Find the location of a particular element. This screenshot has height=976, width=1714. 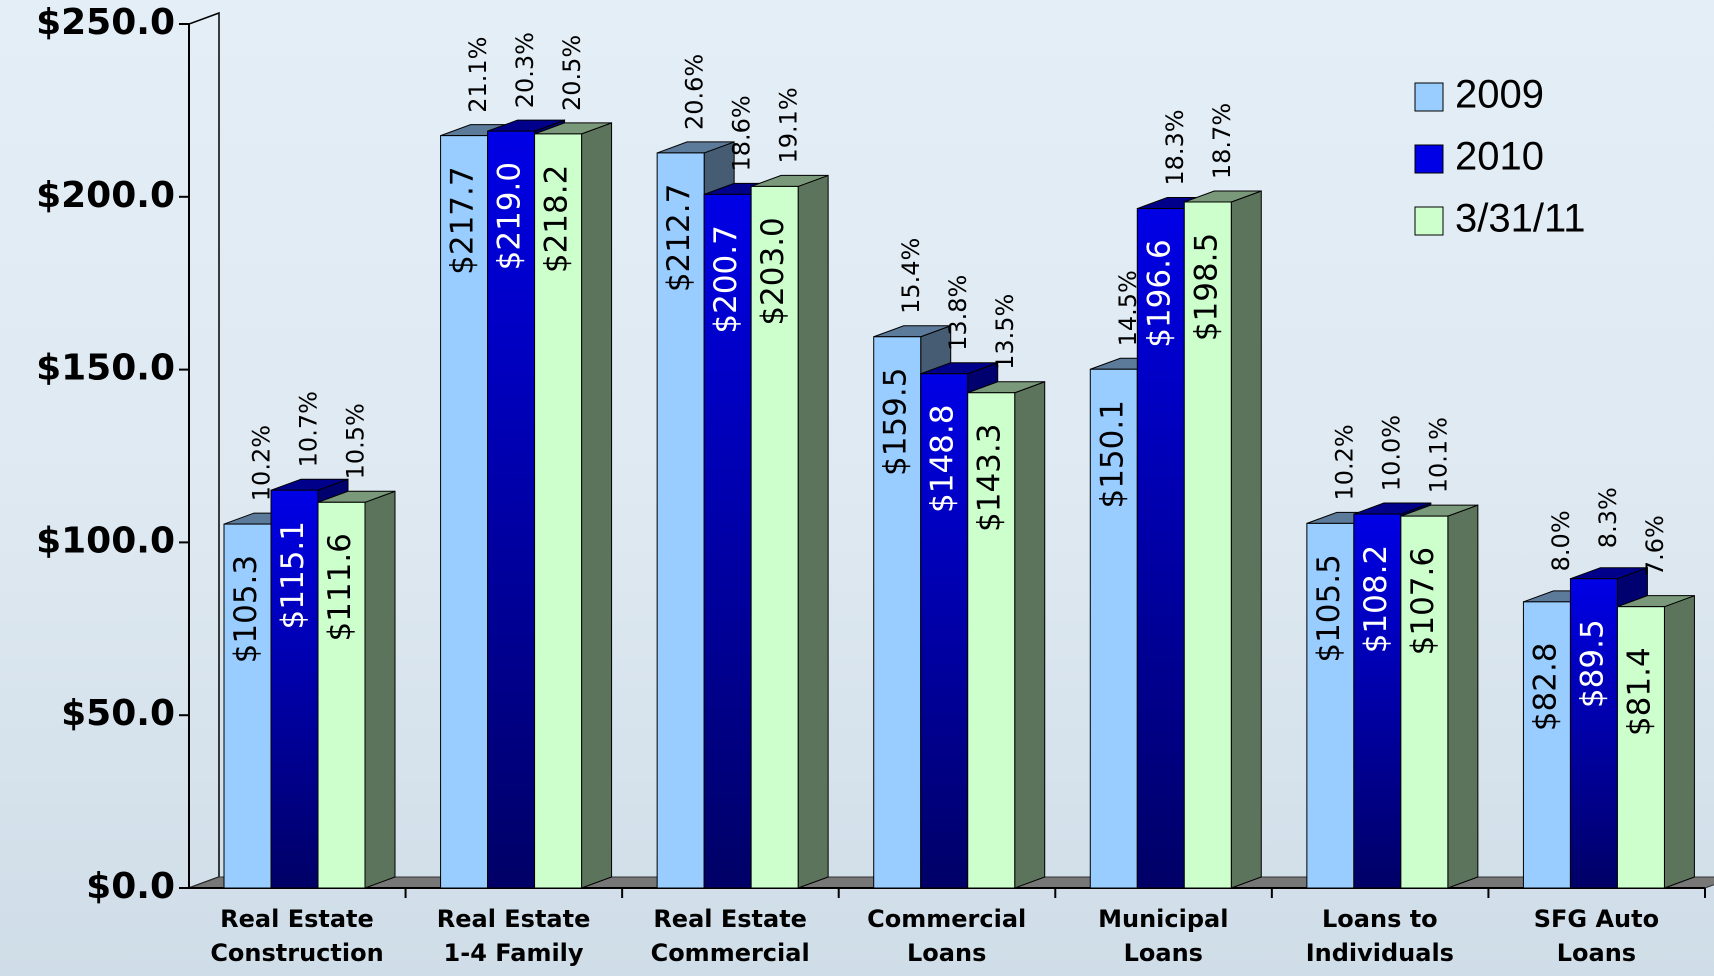

percent-label: 10.1% is located at coordinates (1438, 455).